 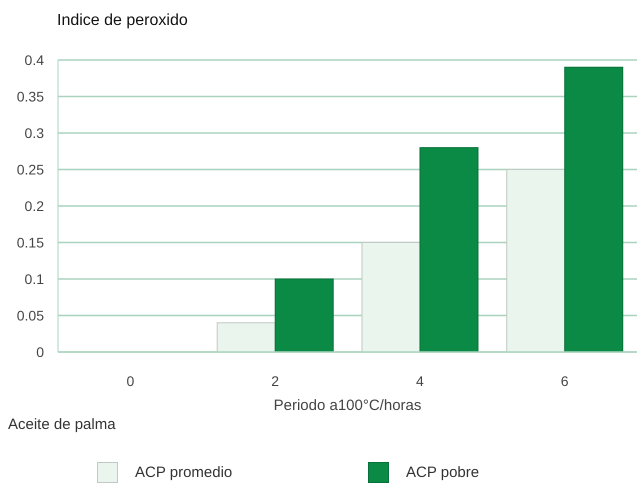 I want to click on y-tick-label: 0.3, so click(x=34, y=132).